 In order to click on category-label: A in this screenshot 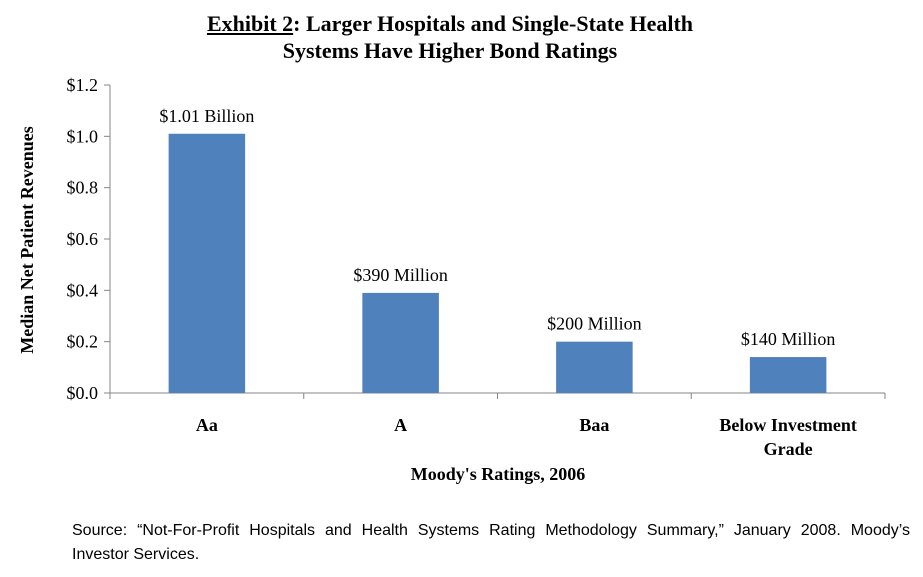, I will do `click(400, 425)`.